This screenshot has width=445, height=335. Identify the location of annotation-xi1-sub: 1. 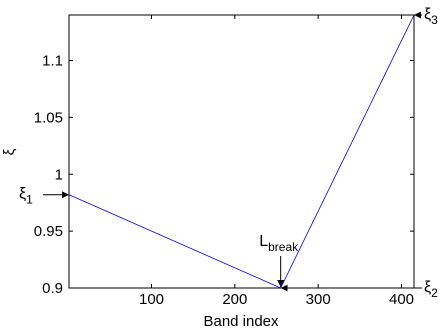
(29, 200).